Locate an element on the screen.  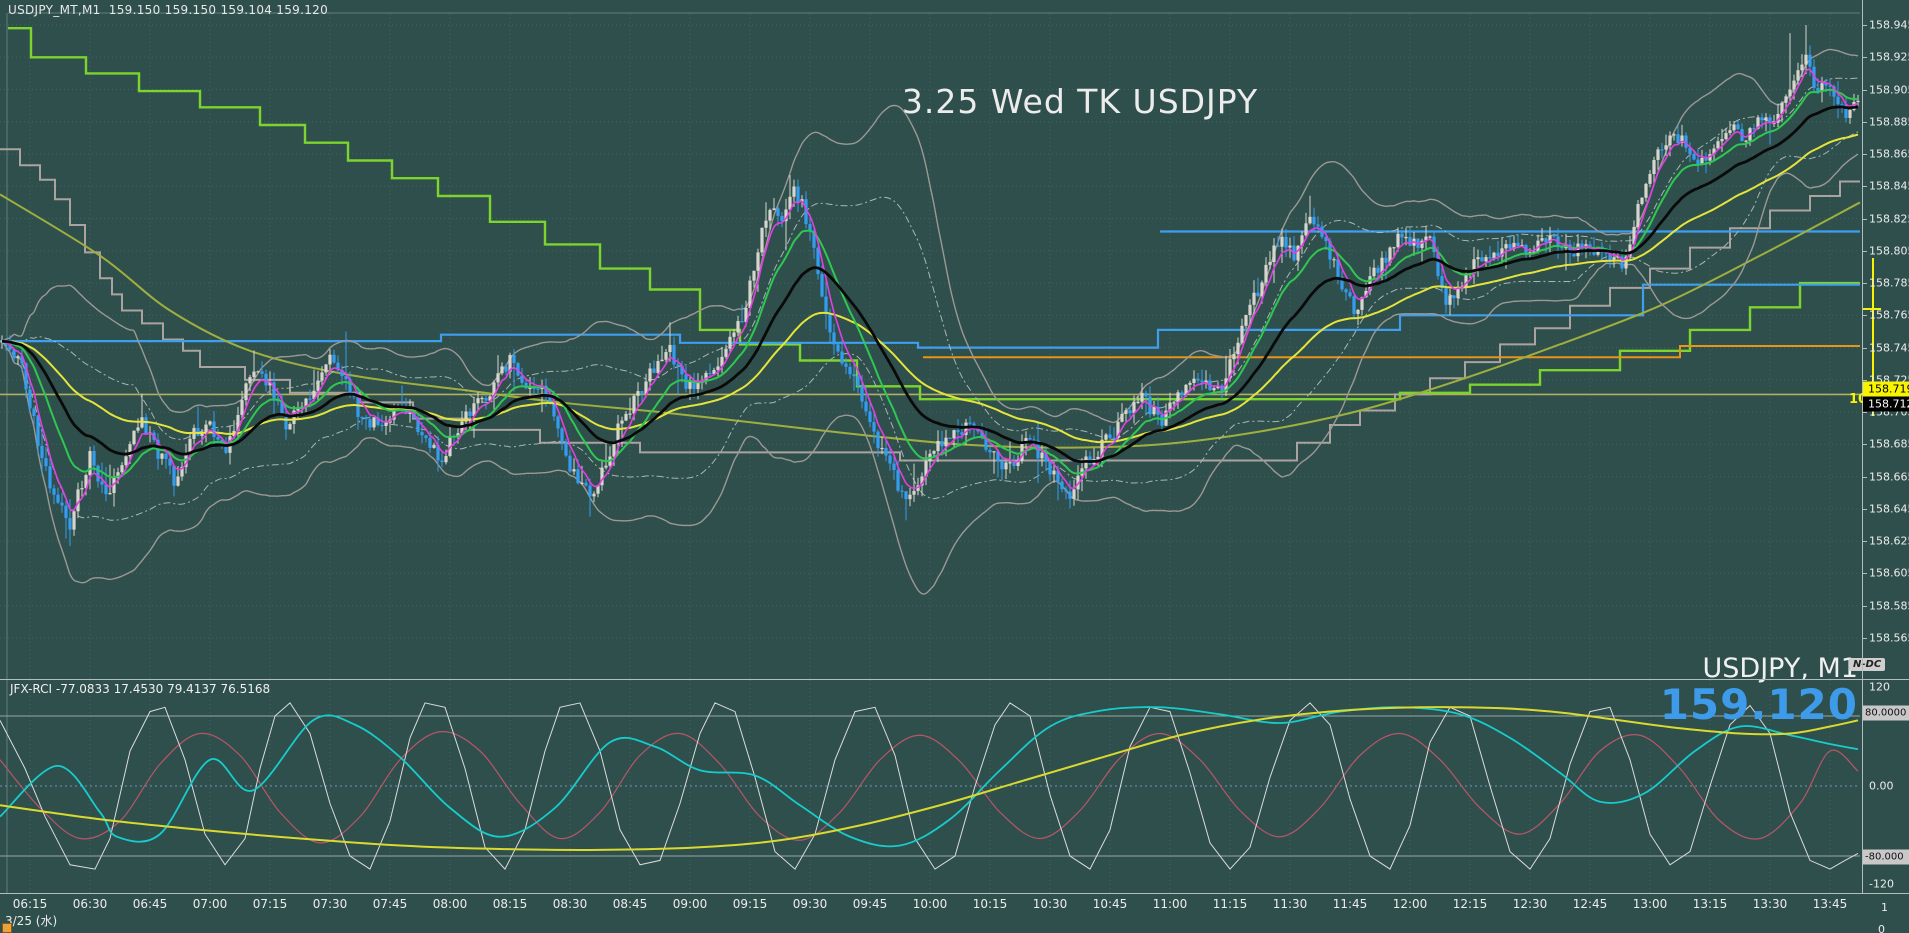
corner-label: 0 is located at coordinates (1881, 928).